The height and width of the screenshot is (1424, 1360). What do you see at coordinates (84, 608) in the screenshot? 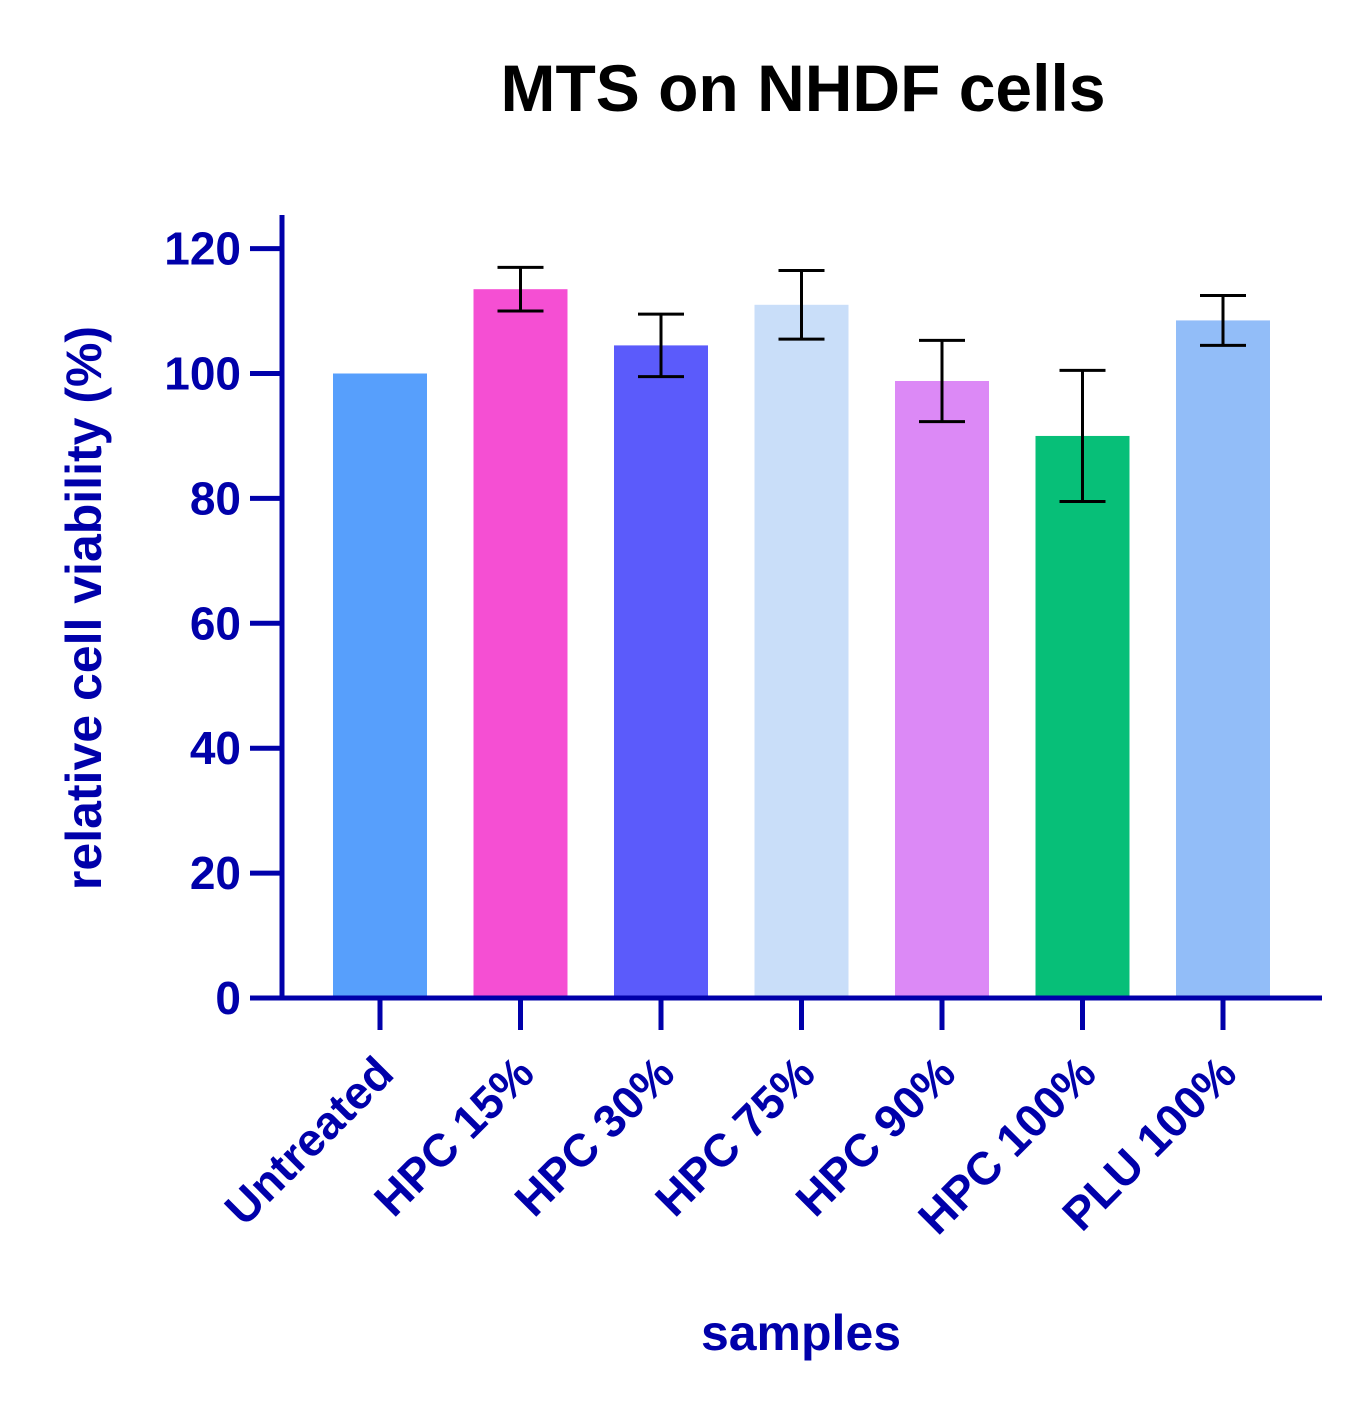
I see `y-axis-label: relative cell viability (%)` at bounding box center [84, 608].